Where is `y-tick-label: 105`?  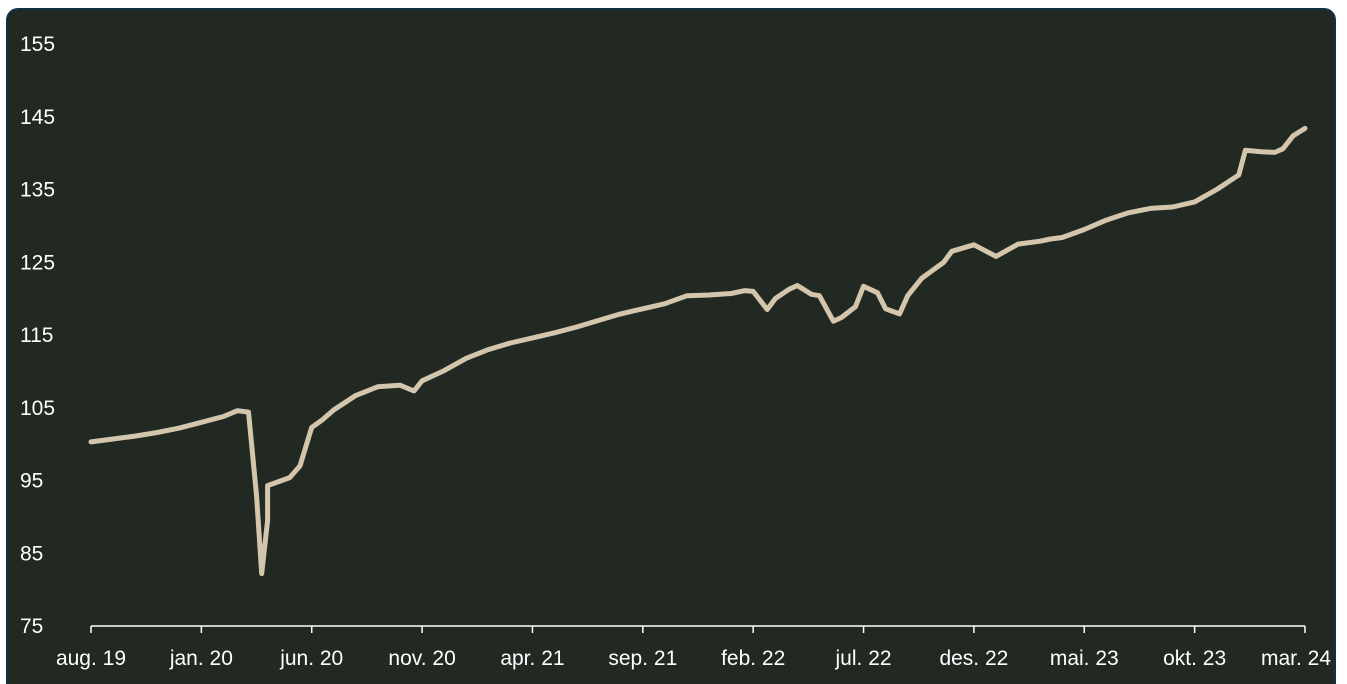
y-tick-label: 105 is located at coordinates (37, 408).